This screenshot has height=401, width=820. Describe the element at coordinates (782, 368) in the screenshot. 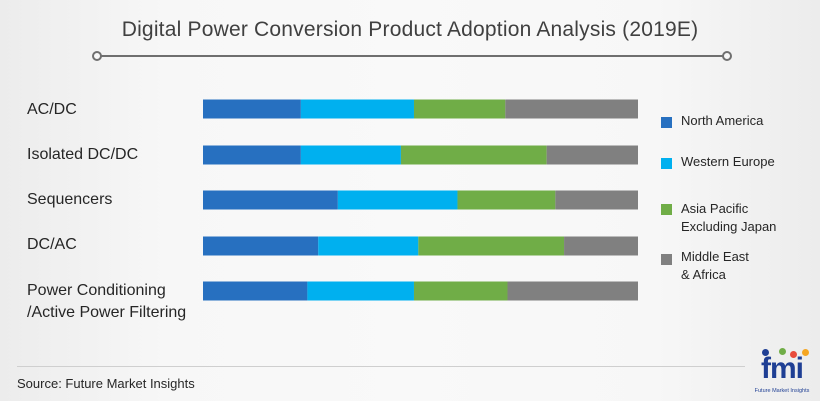

I see `logo-text: fmi` at that location.